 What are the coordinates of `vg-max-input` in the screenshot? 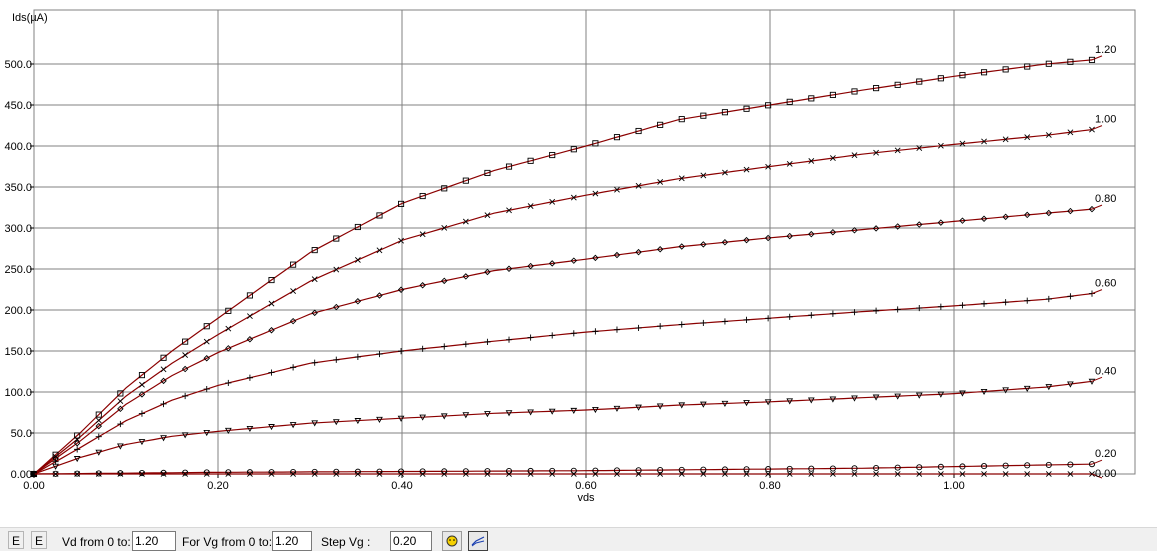 It's located at (292, 541).